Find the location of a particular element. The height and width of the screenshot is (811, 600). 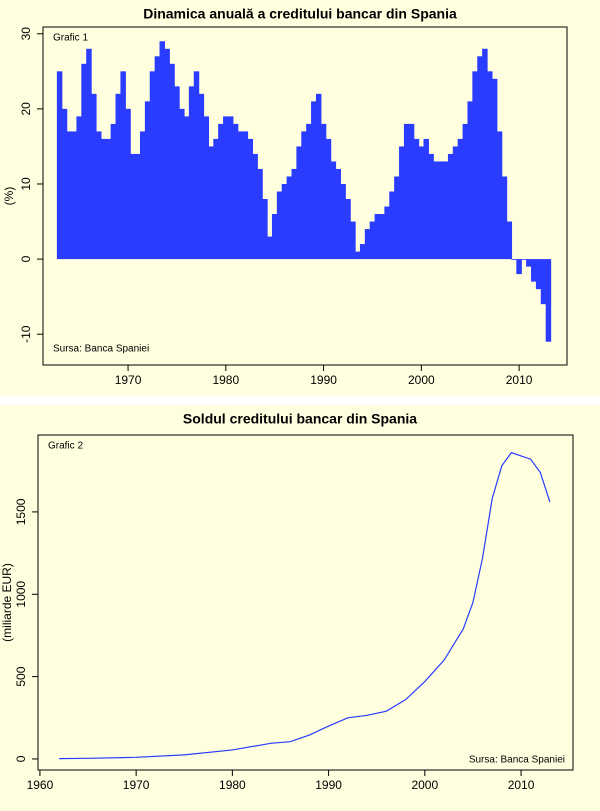

chart-title: Soldul creditului bancar din Spania is located at coordinates (300, 419).